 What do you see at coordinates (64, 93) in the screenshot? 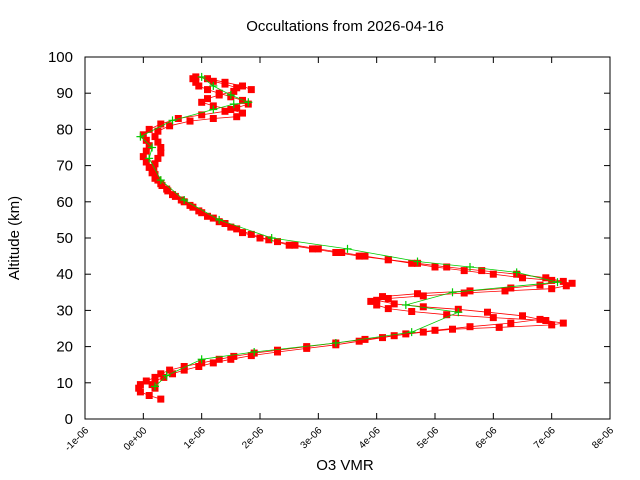
I see `y-tick-label: 90` at bounding box center [64, 93].